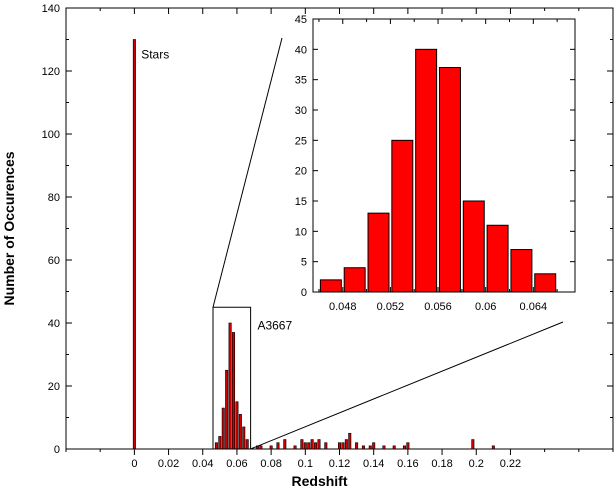 This screenshot has height=488, width=616. I want to click on inset-x-tick-label: 0.048, so click(343, 307).